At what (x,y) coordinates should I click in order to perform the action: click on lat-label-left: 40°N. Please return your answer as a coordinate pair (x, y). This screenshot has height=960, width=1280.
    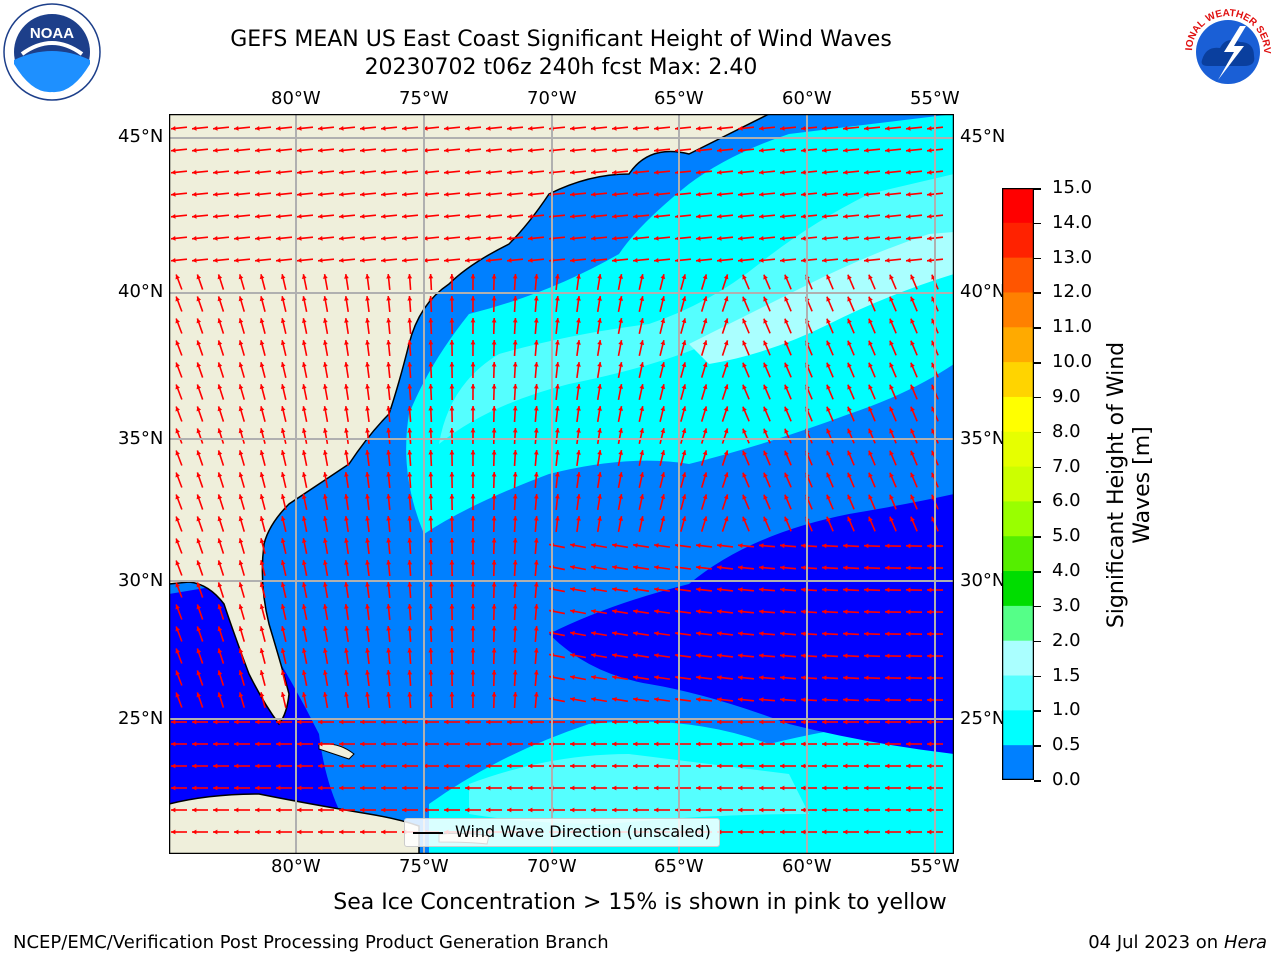
    Looking at the image, I should click on (141, 291).